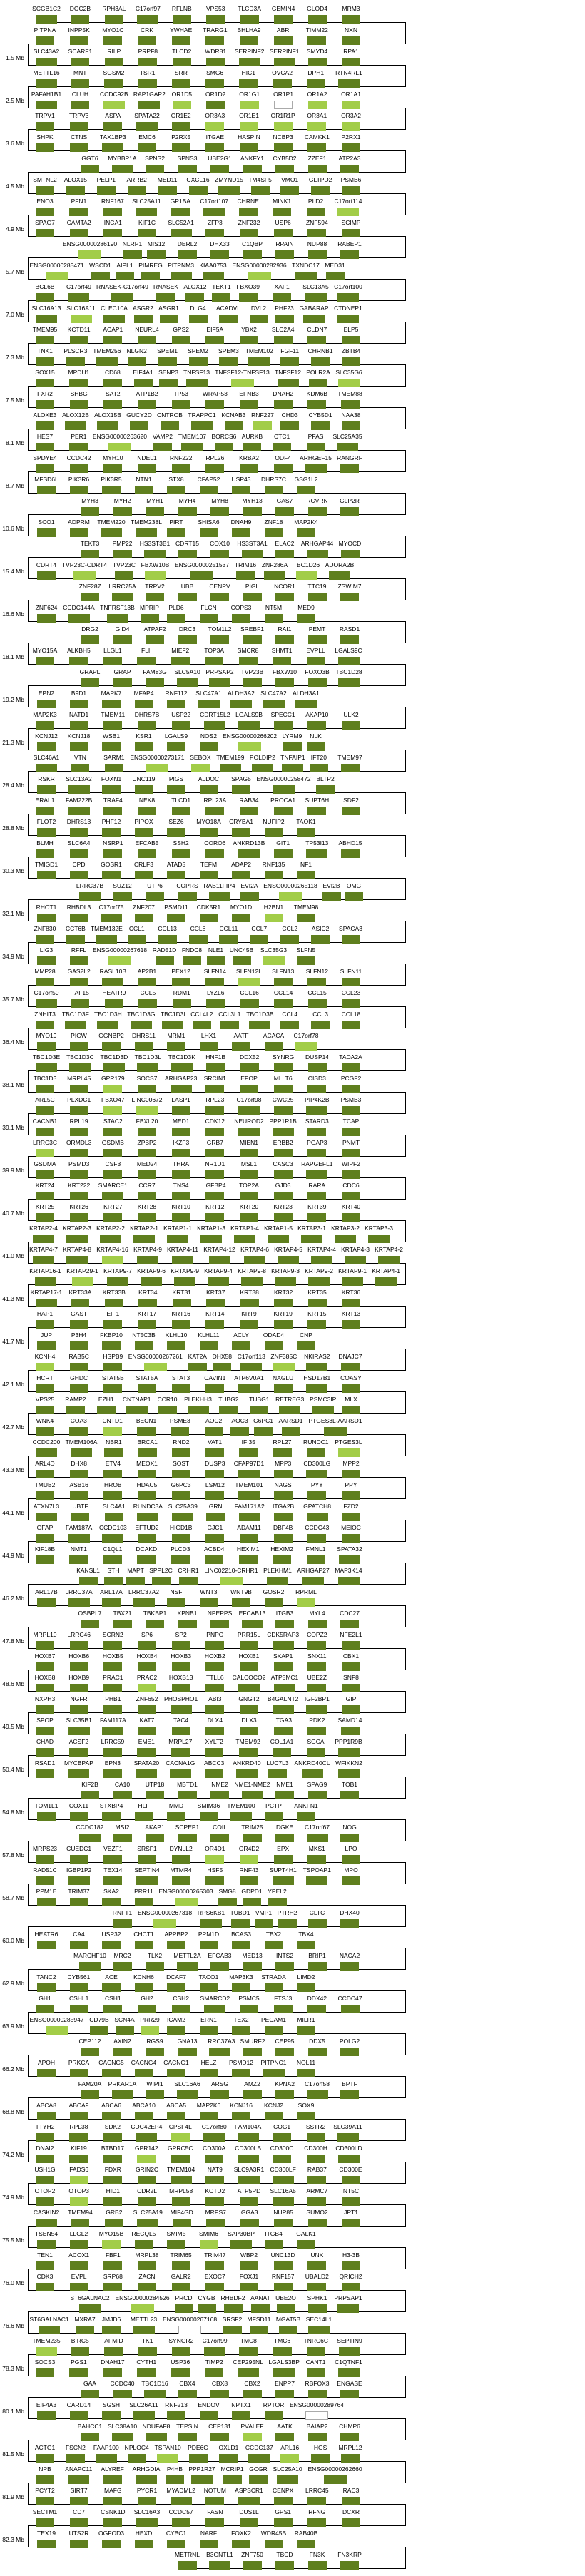  I want to click on gene: ENSG00000289764, so click(317, 2412).